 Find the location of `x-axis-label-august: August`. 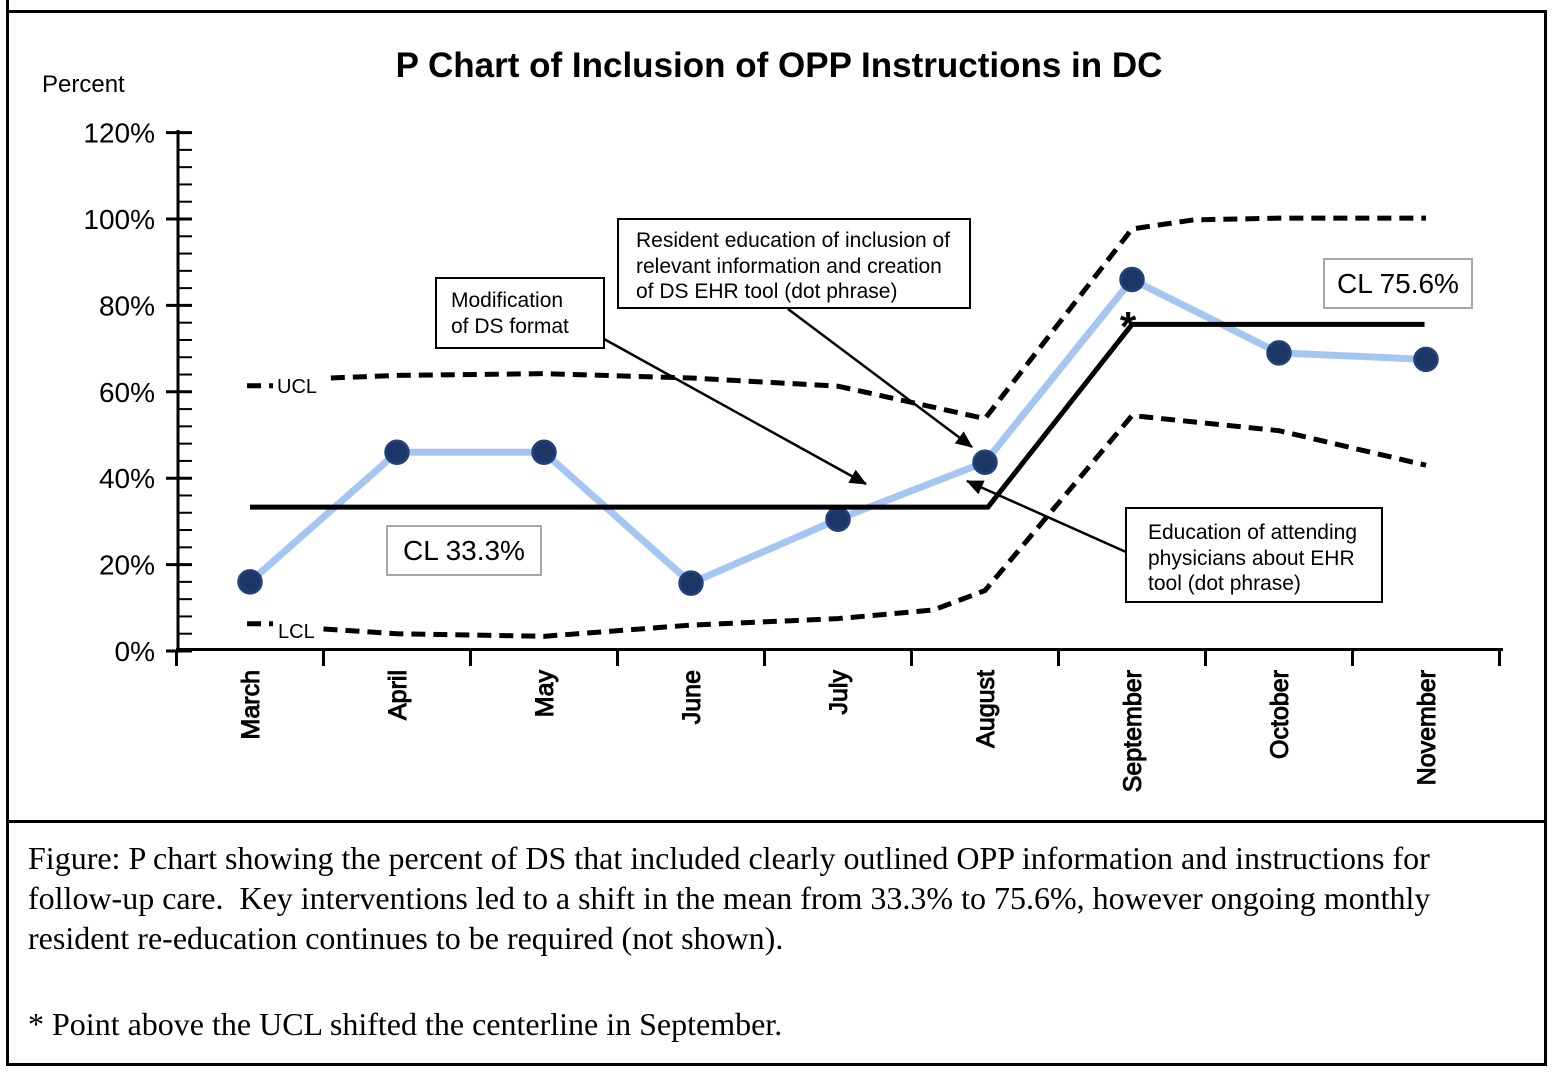

x-axis-label-august: August is located at coordinates (986, 709).